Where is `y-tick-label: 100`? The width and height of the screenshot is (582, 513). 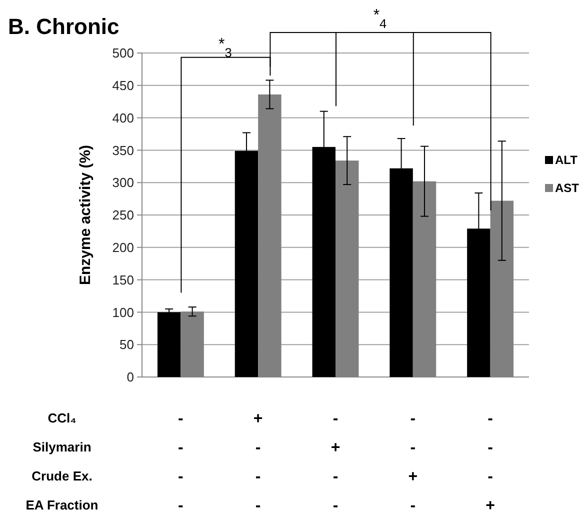 y-tick-label: 100 is located at coordinates (123, 312).